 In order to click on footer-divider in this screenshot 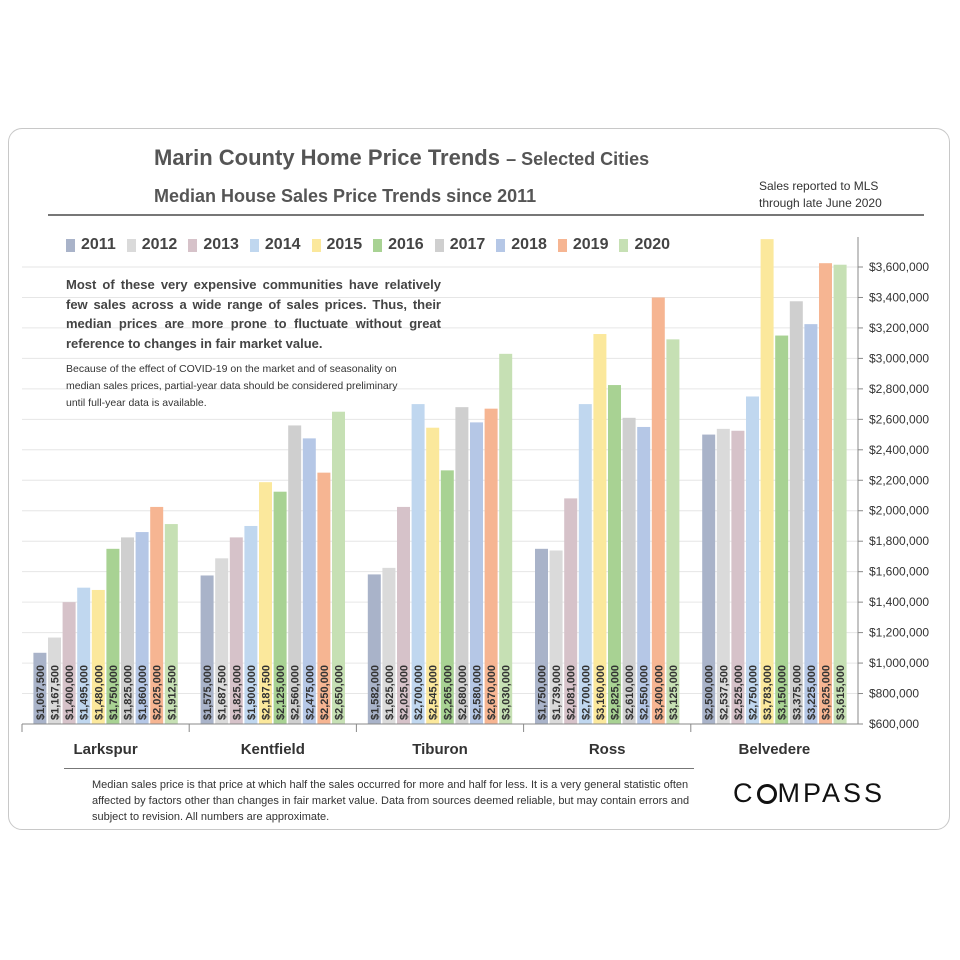, I will do `click(379, 768)`.